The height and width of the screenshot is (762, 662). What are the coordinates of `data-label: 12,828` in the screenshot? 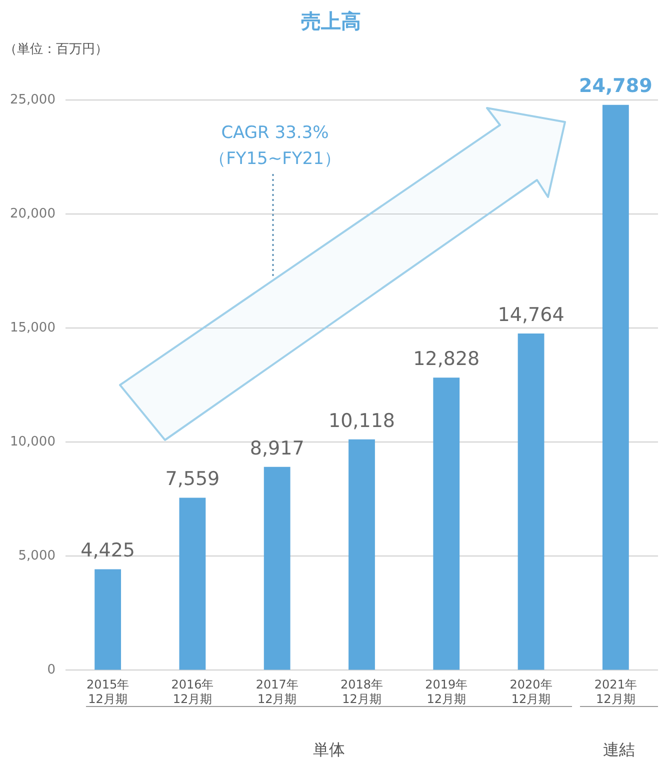 It's located at (446, 359).